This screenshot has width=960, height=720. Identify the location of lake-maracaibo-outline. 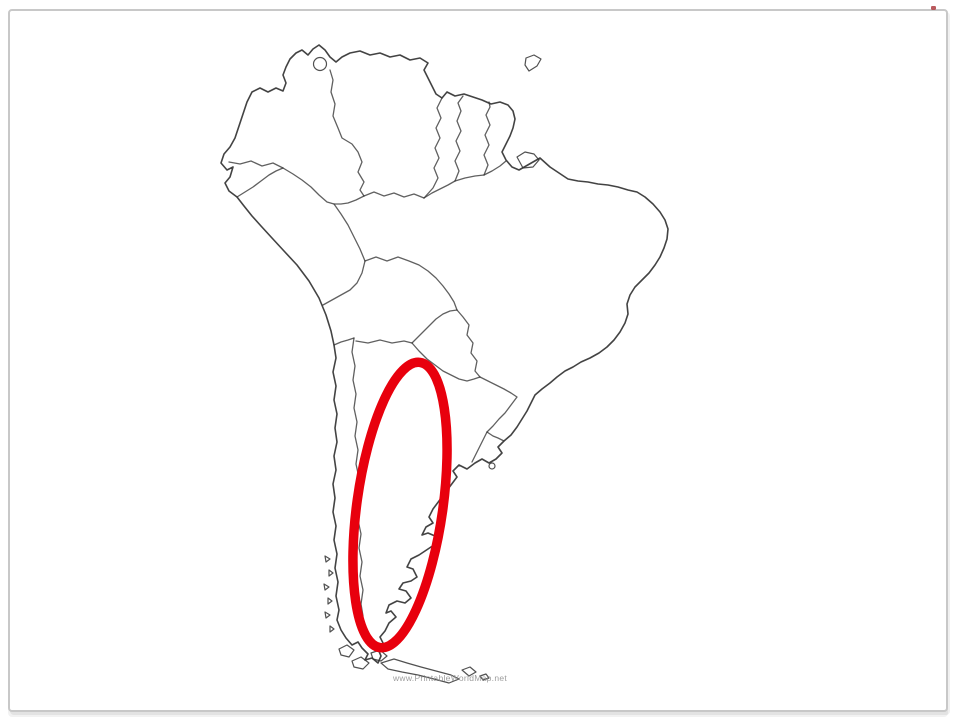
(320, 64).